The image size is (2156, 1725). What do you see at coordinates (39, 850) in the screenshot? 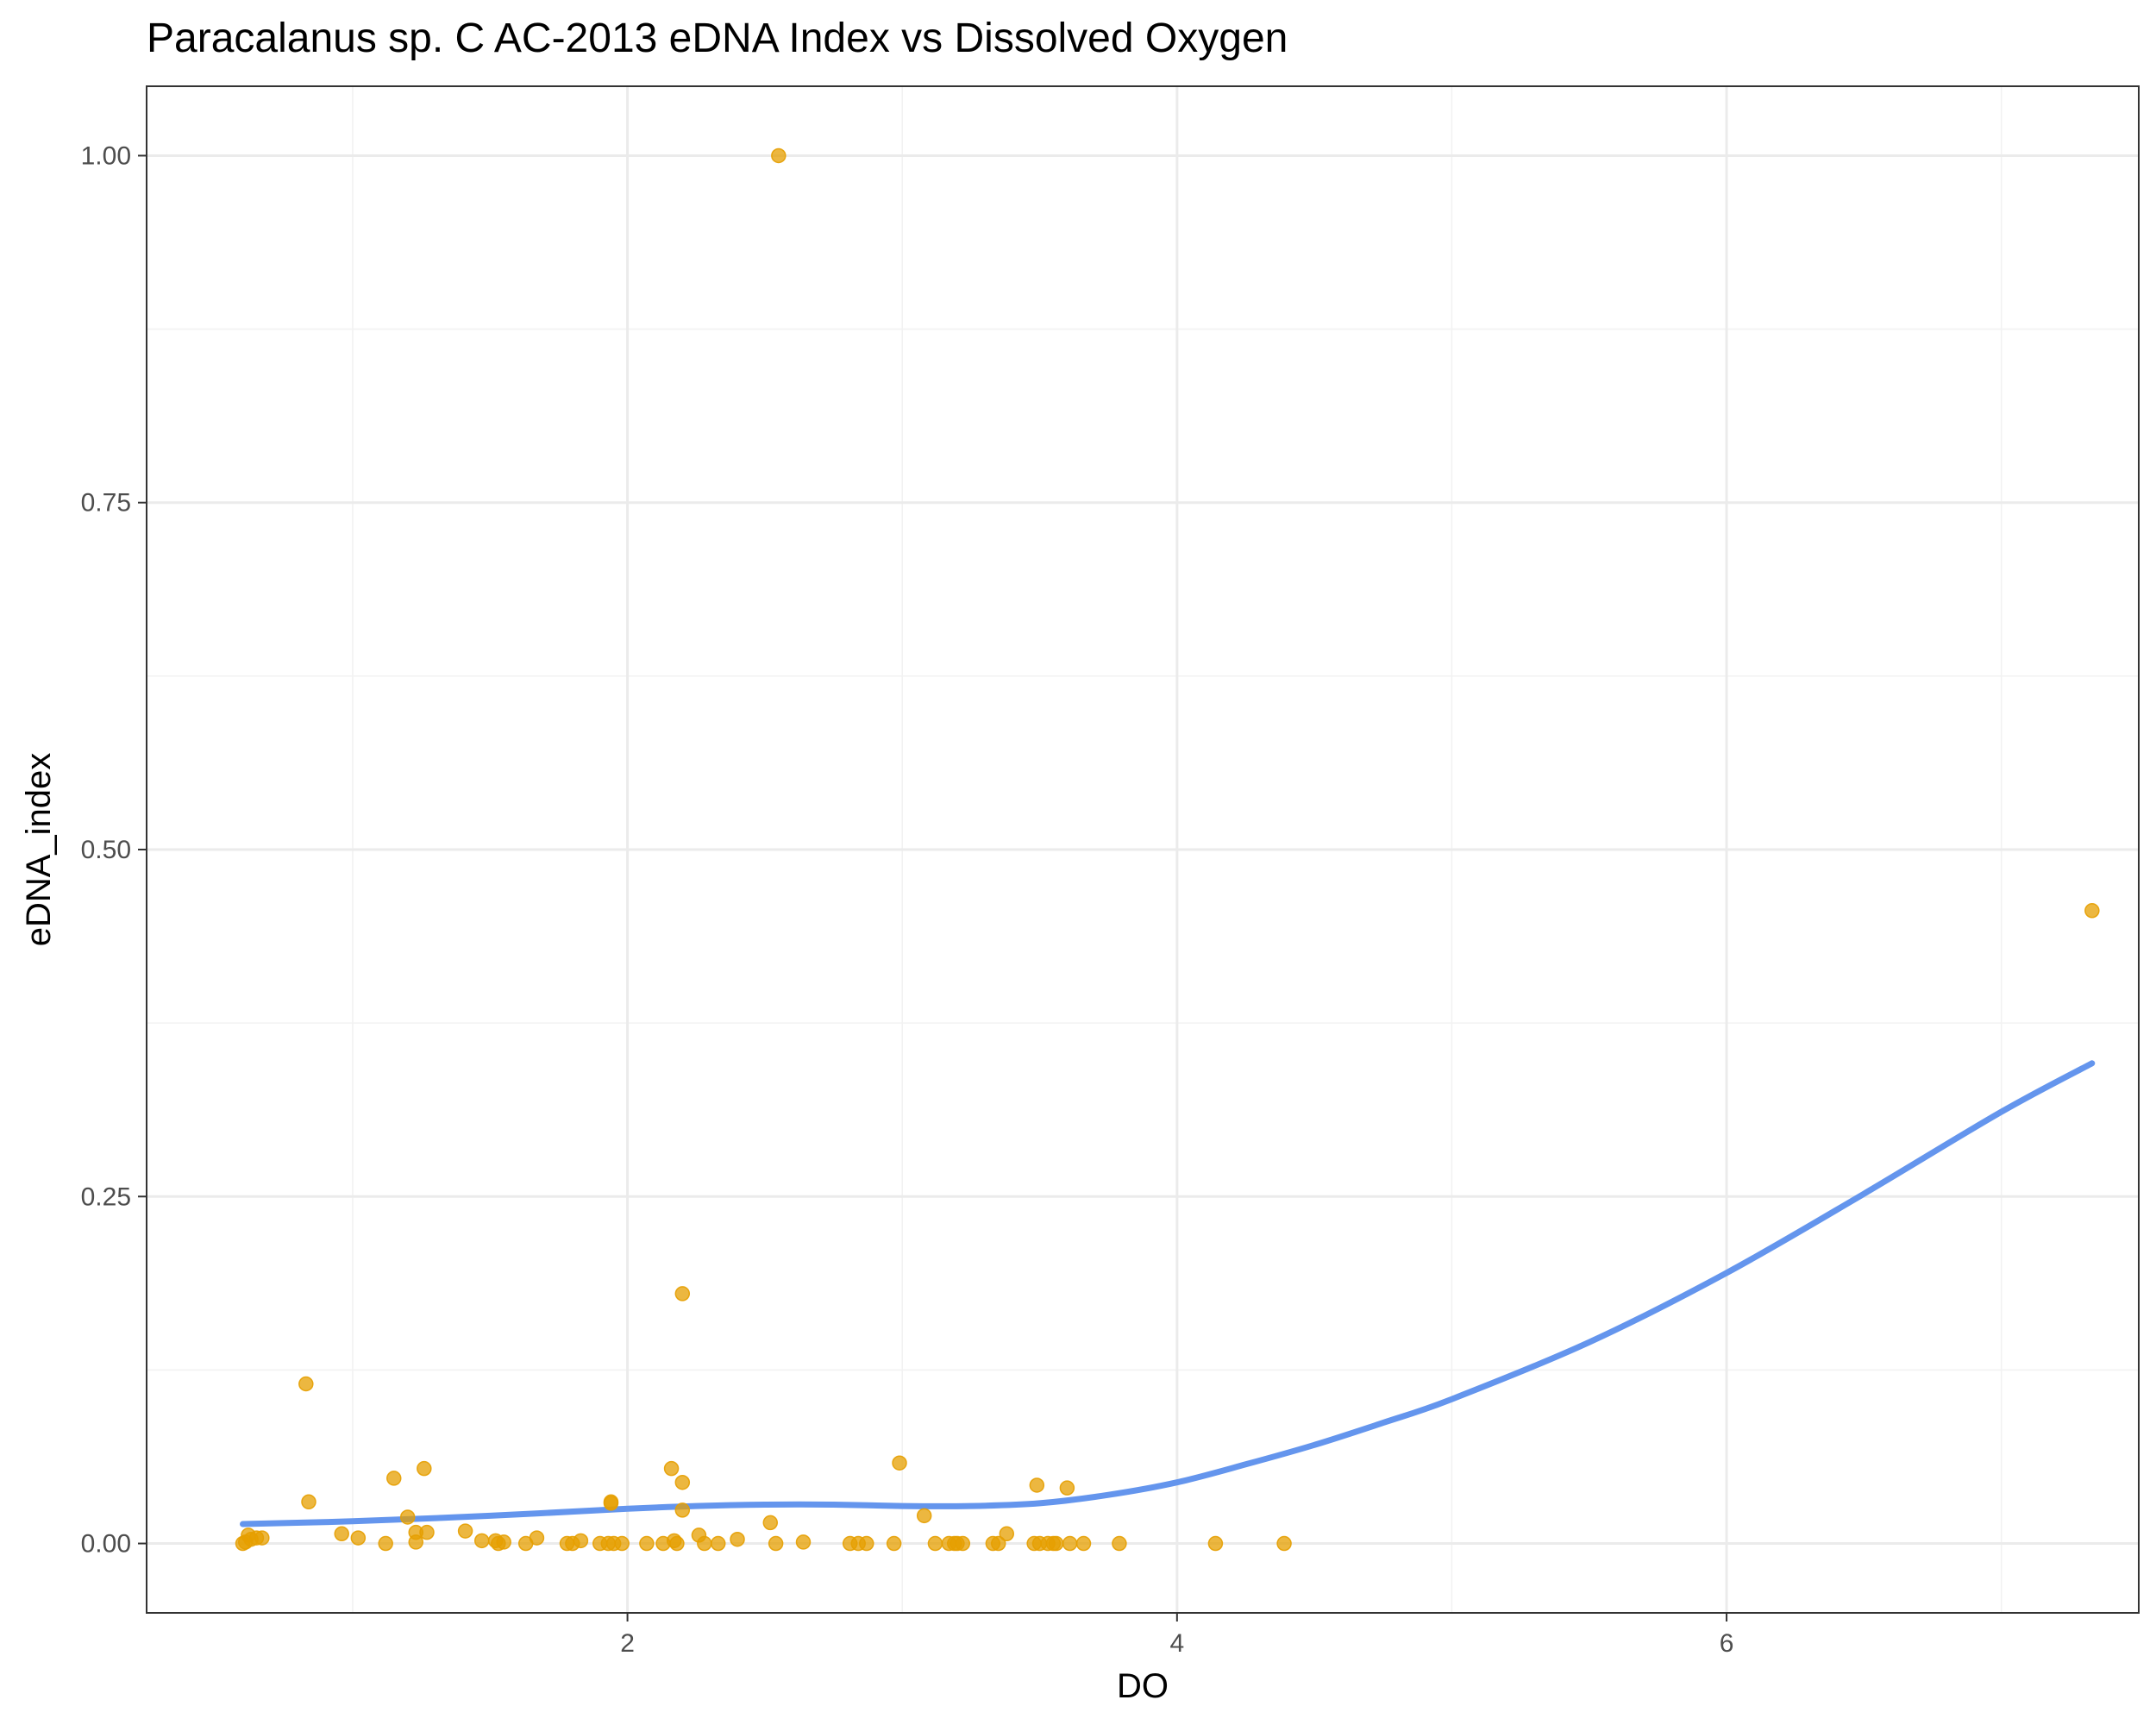
I see `y-axis-title: eDNA_index` at bounding box center [39, 850].